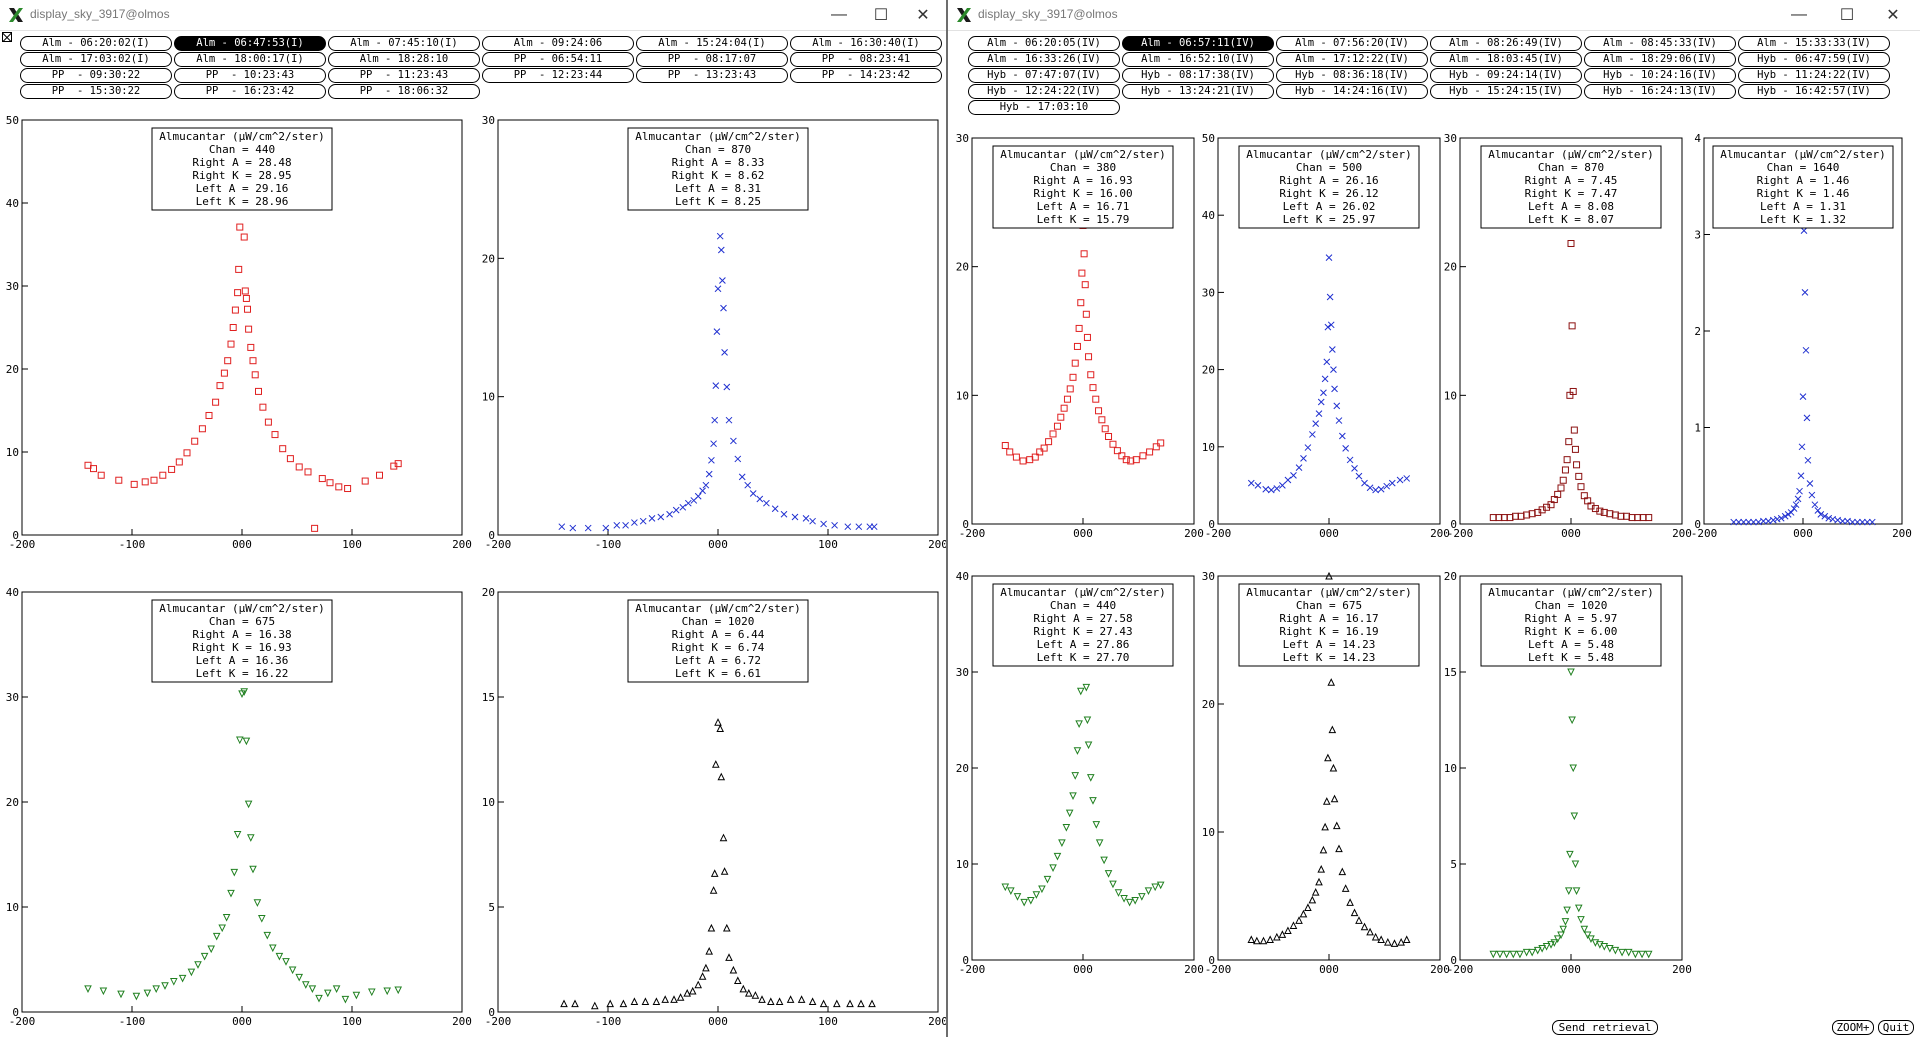 Image resolution: width=1920 pixels, height=1037 pixels. I want to click on scan-button: PP - 13:23:43, so click(712, 75).